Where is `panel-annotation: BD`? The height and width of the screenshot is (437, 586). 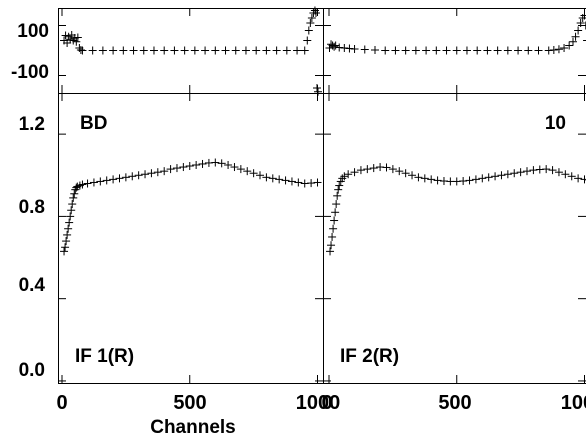
panel-annotation: BD is located at coordinates (93, 123).